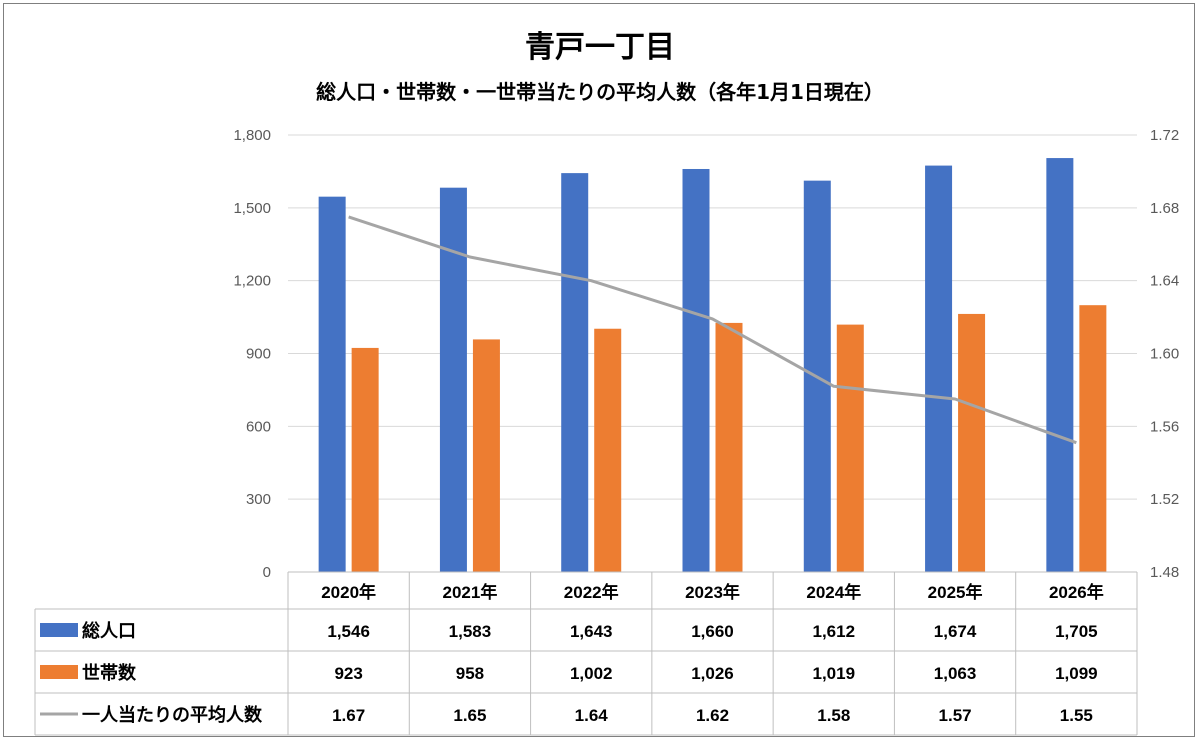  What do you see at coordinates (470, 631) in the screenshot?
I see `table-cell: 1,583` at bounding box center [470, 631].